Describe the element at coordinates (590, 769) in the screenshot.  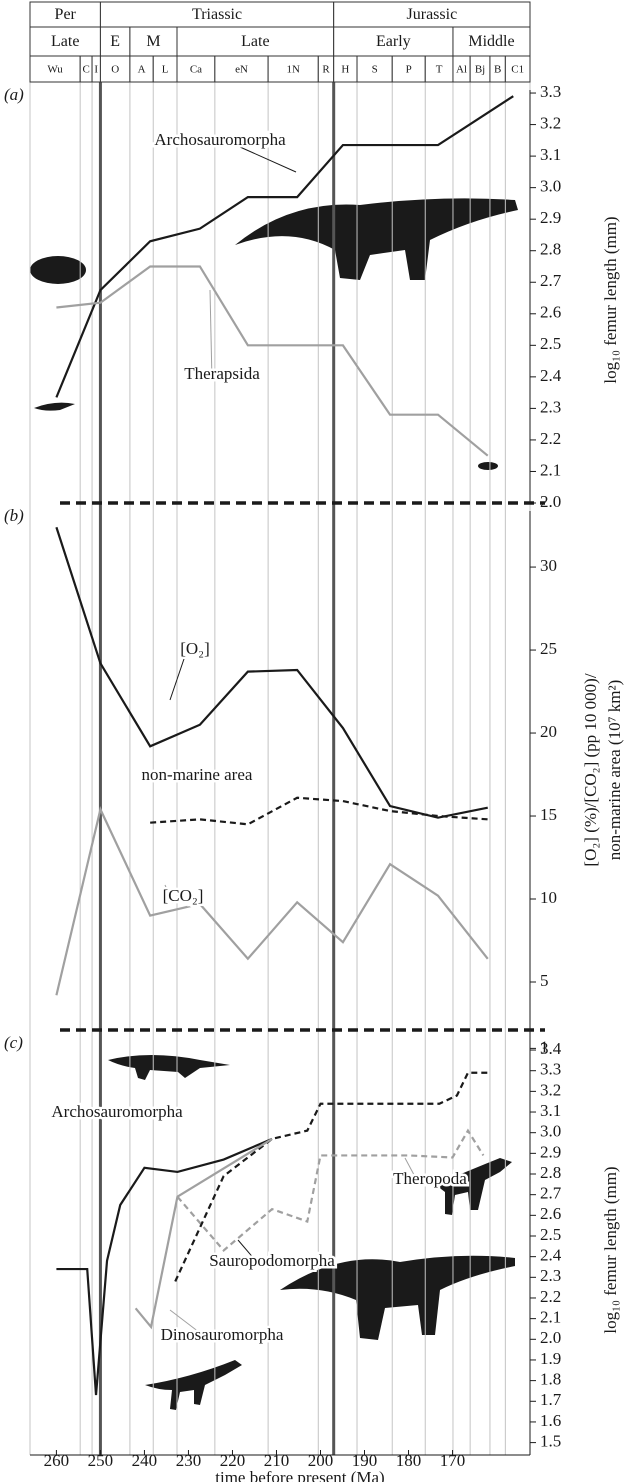
I see `y-axis-title: [O₂] (%)/[CO₂] (pp 10 000)/` at that location.